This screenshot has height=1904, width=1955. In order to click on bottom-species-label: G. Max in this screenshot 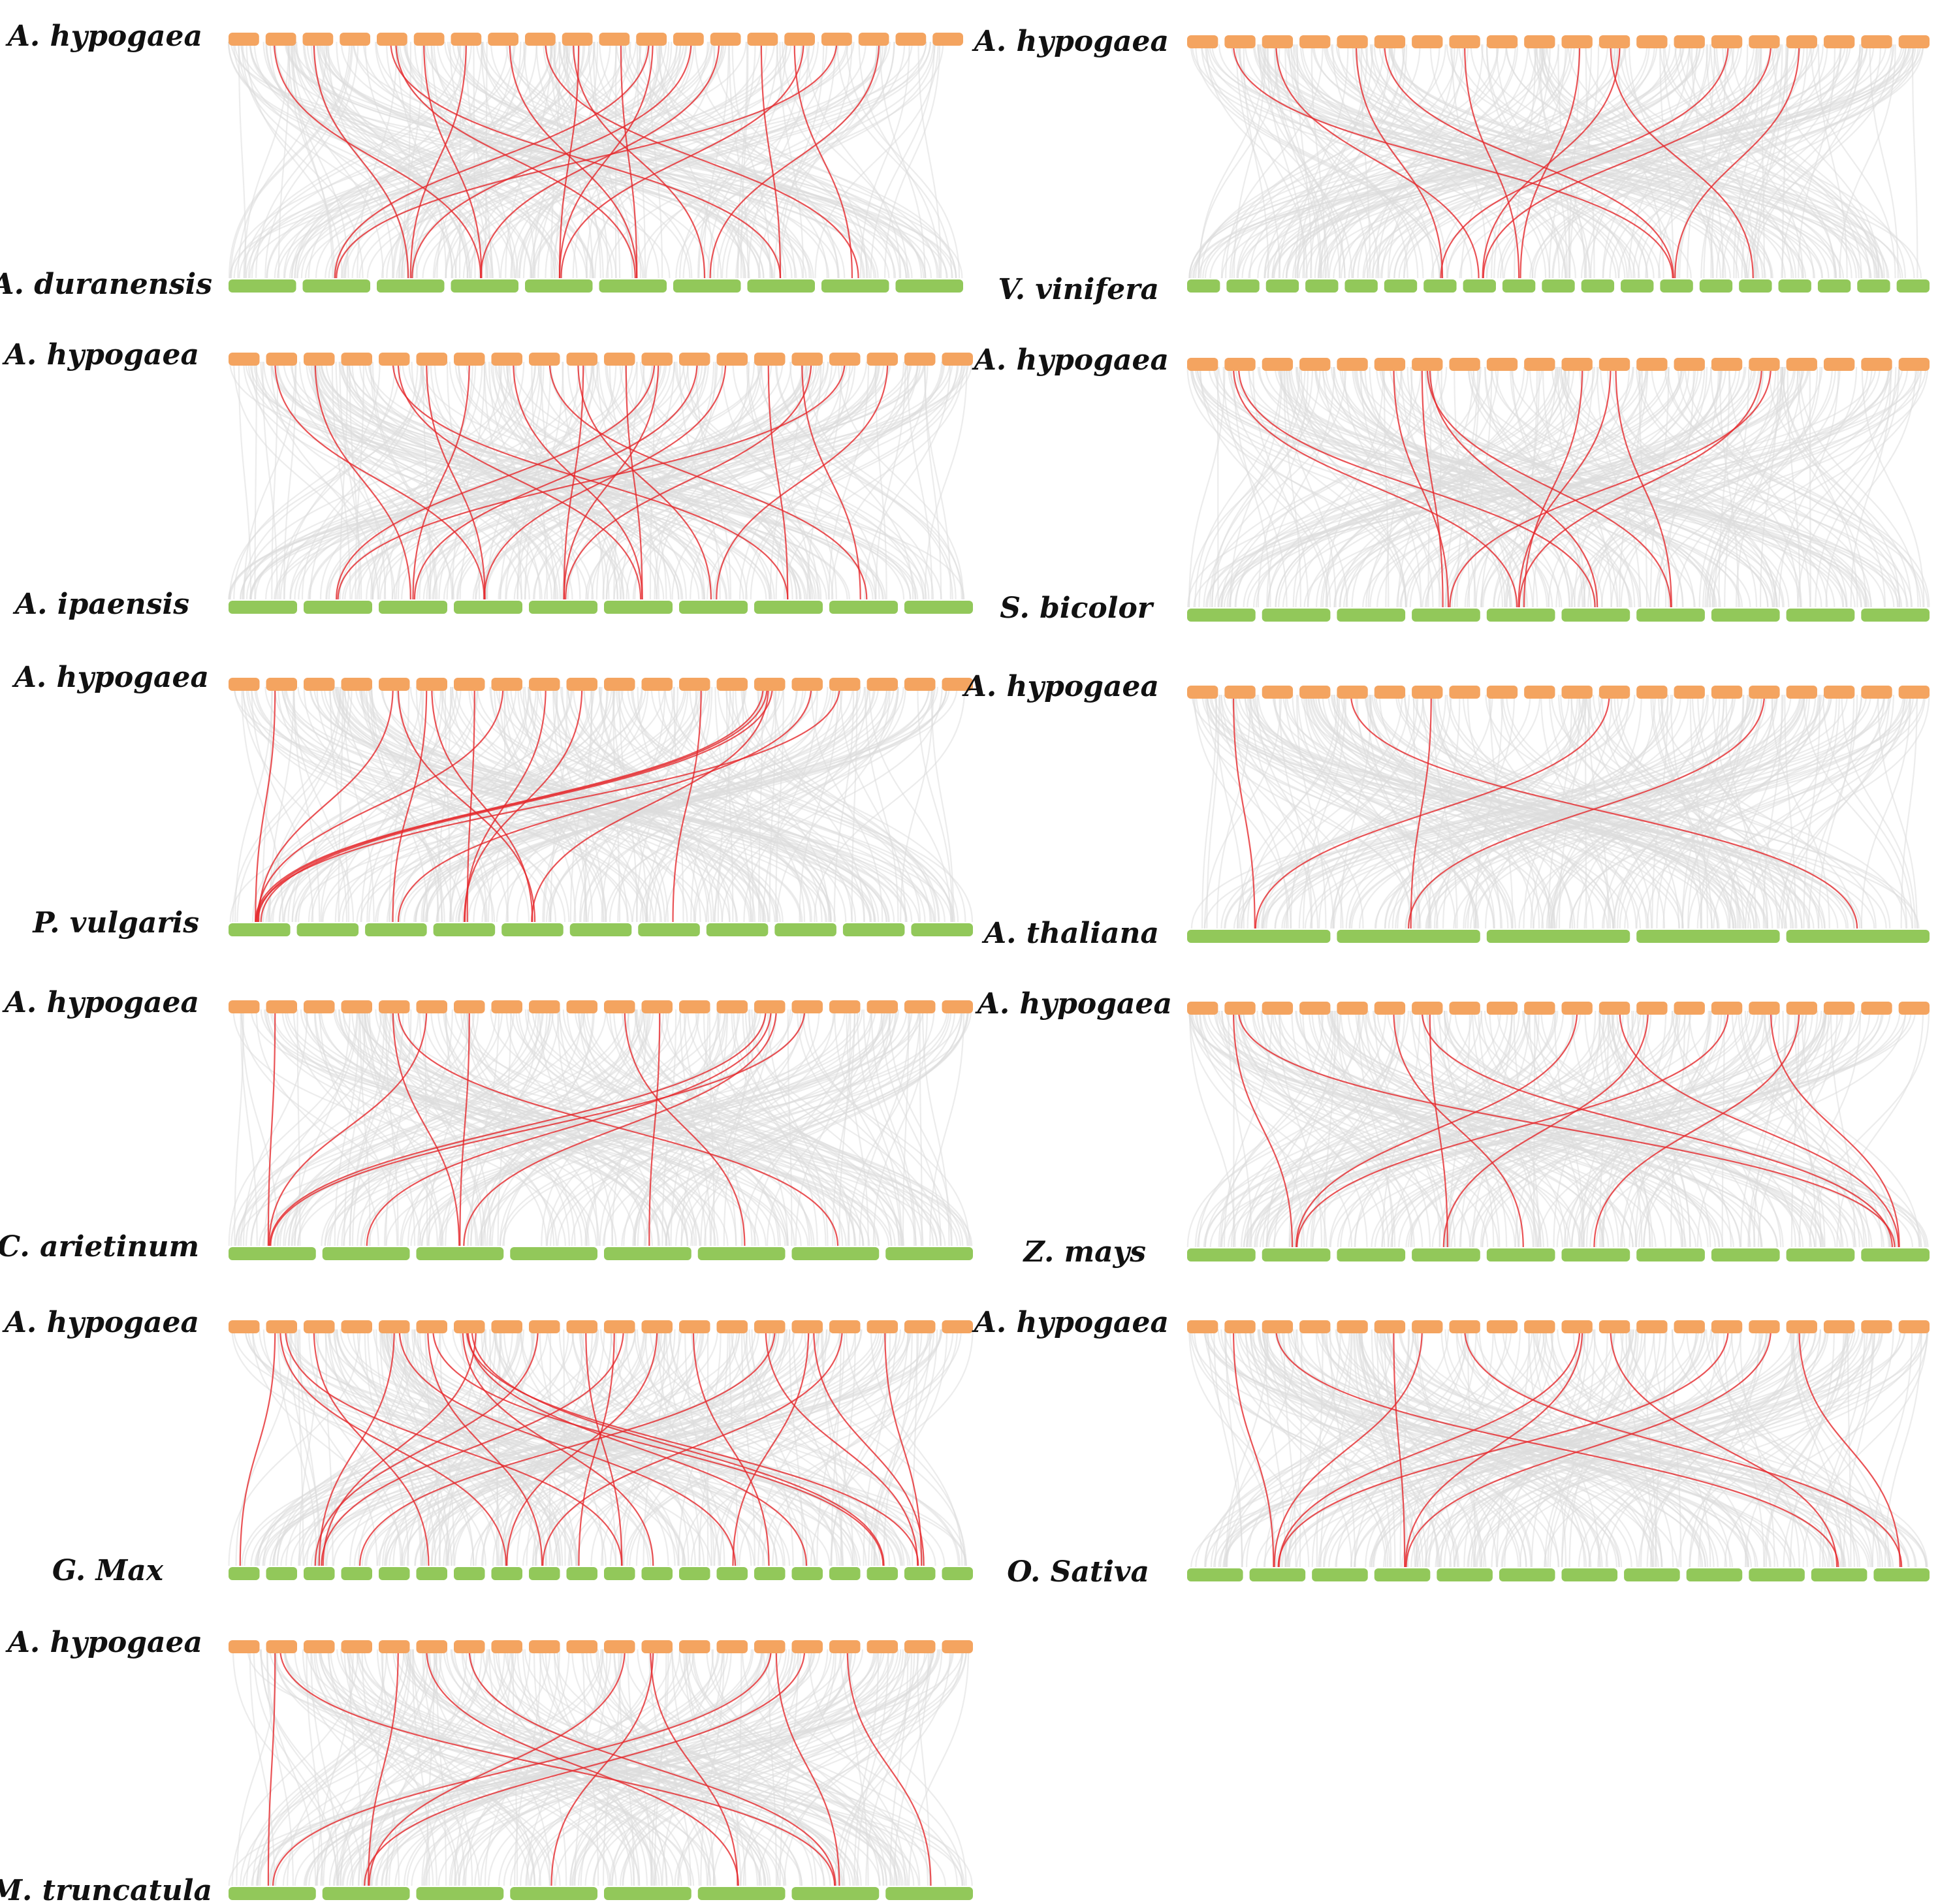, I will do `click(108, 1570)`.